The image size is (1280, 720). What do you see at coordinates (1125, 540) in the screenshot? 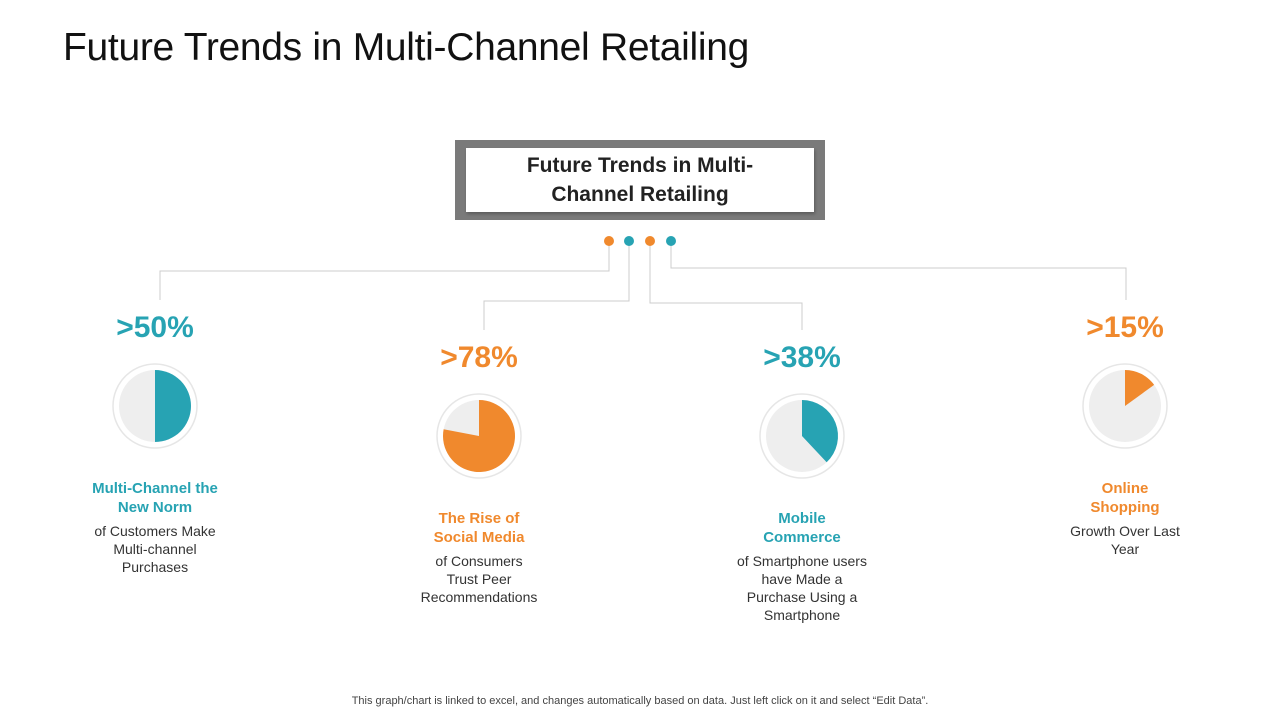
I see `stat-description: Growth Over Last Year` at bounding box center [1125, 540].